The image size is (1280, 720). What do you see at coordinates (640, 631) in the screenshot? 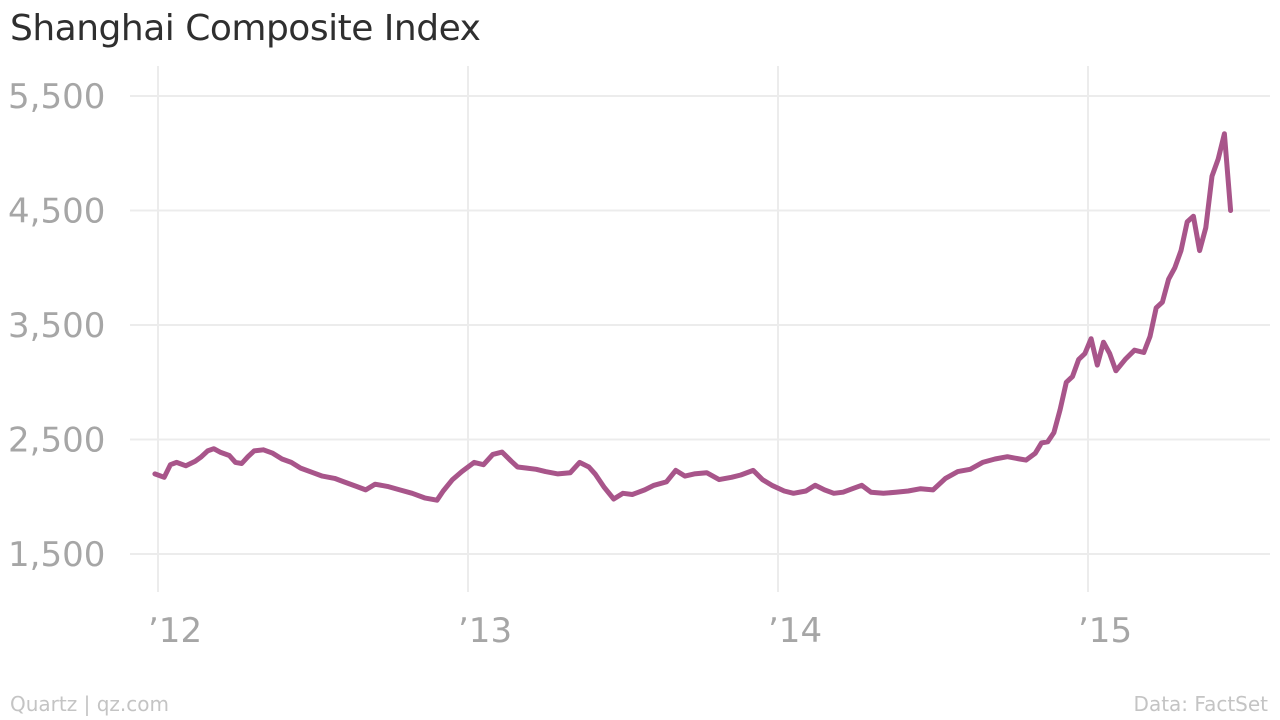
I see `x-axis-ticks: ’12 ’13 ’14 ’15` at bounding box center [640, 631].